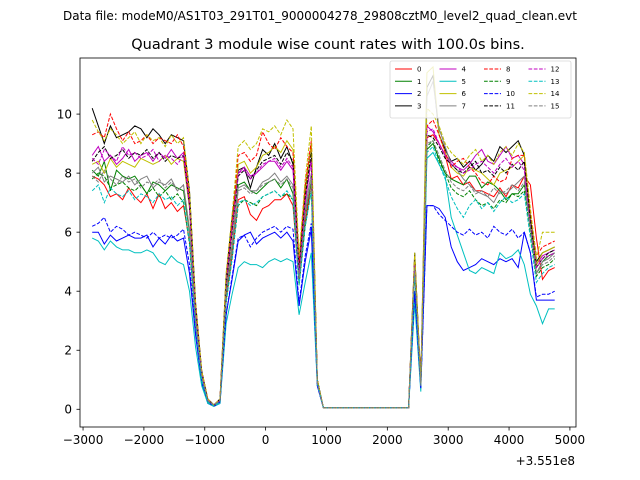 The height and width of the screenshot is (480, 640). Describe the element at coordinates (510, 106) in the screenshot. I see `legend-label-11: 11` at that location.